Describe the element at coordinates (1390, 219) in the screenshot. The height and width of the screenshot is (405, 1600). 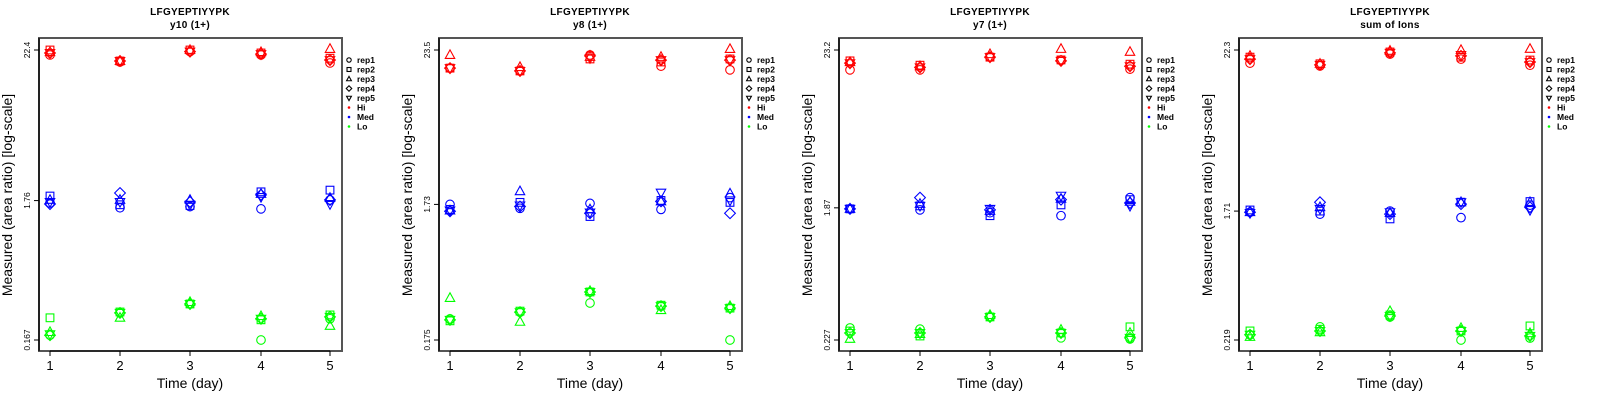
I see `point-med-day3-rep2` at that location.